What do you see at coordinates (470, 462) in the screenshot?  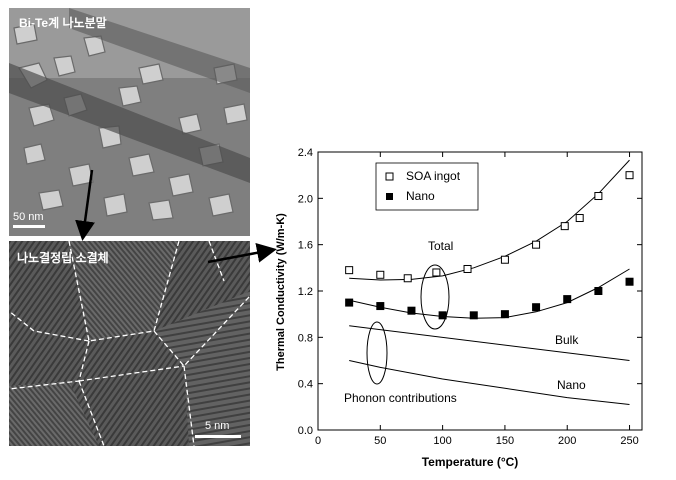 I see `x-axis-title: Temperature (°C)` at bounding box center [470, 462].